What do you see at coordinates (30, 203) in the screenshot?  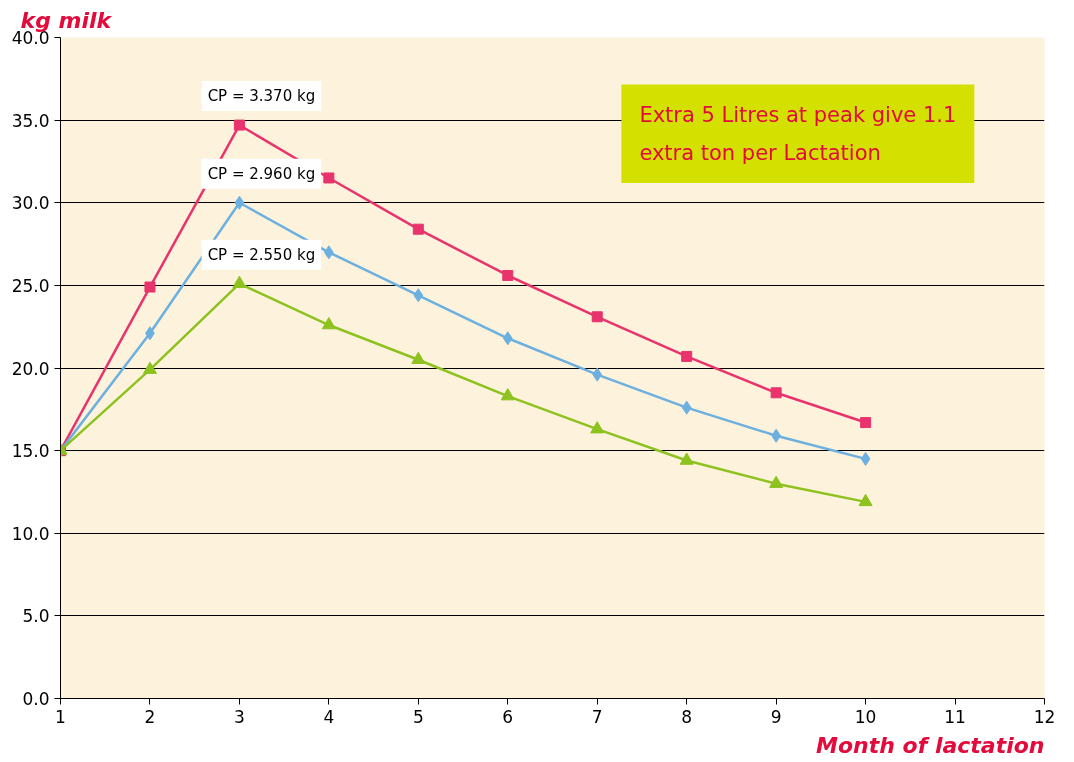 I see `y-tick-label: 30.0` at bounding box center [30, 203].